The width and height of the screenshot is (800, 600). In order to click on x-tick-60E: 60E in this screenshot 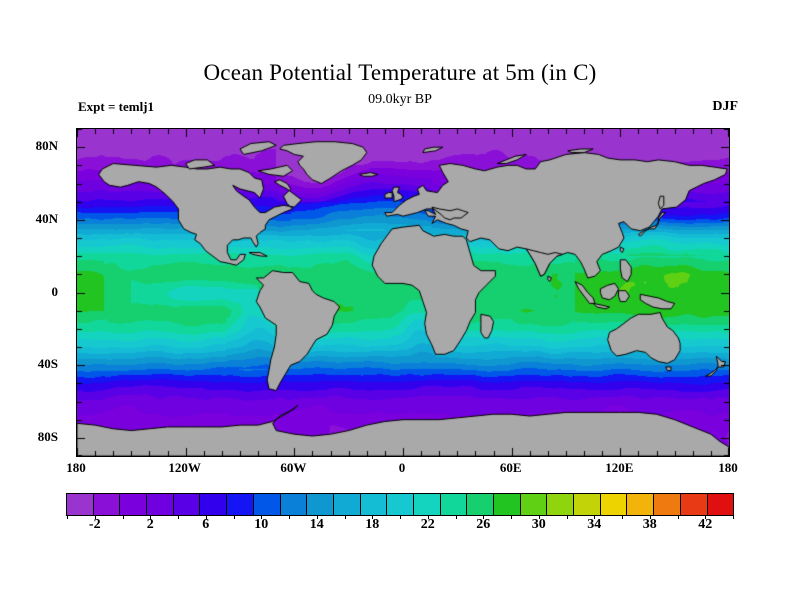, I will do `click(510, 467)`.